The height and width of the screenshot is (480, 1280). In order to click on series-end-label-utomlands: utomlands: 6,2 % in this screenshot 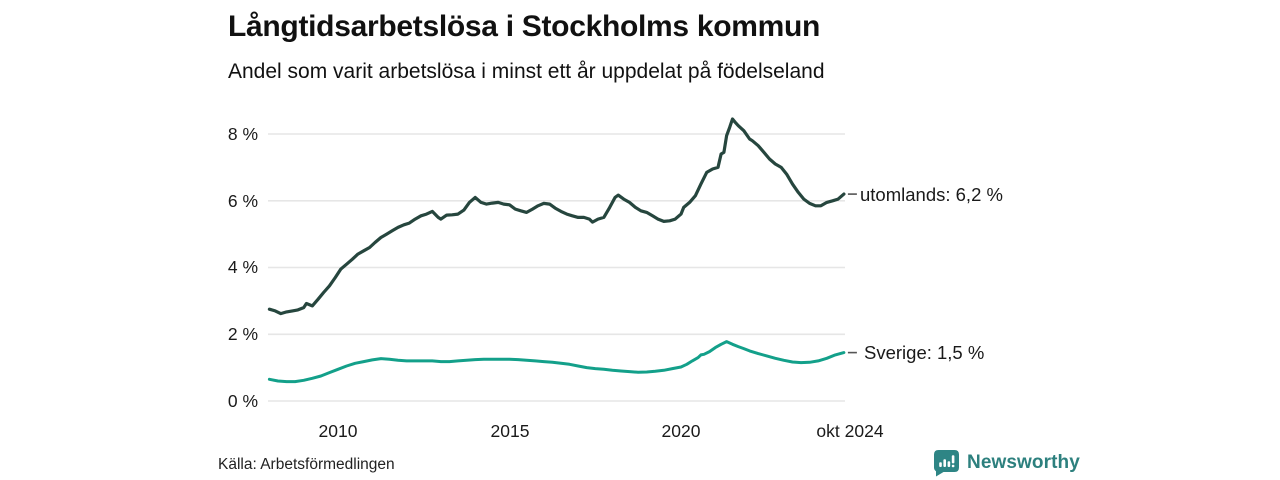, I will do `click(931, 194)`.